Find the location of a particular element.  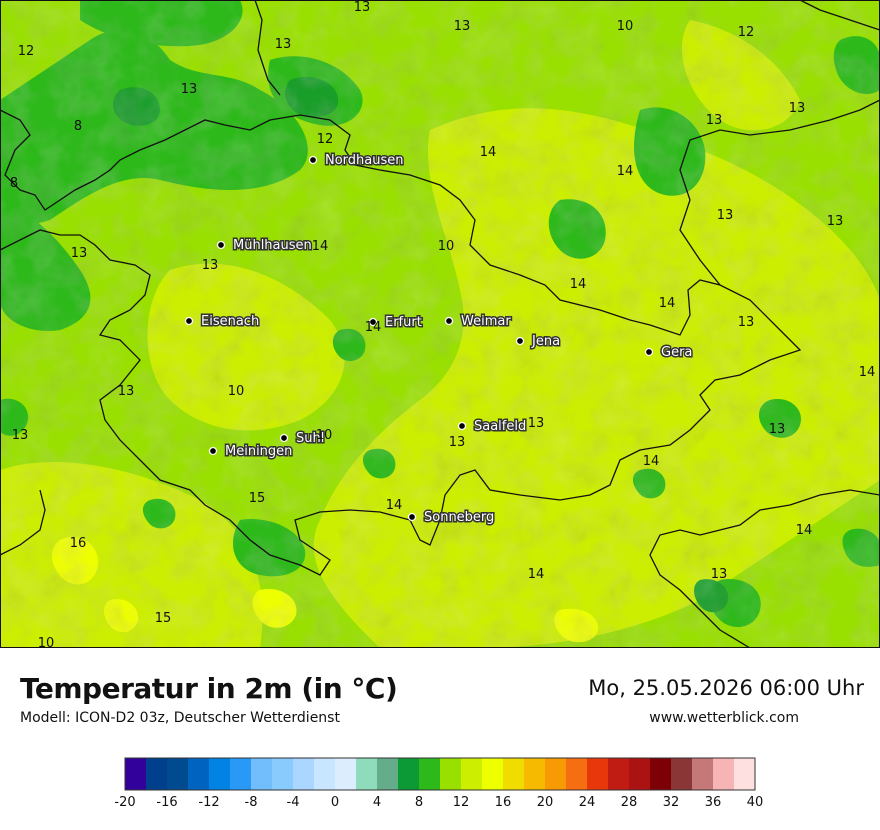

color-scale-tick: -8 is located at coordinates (251, 802).